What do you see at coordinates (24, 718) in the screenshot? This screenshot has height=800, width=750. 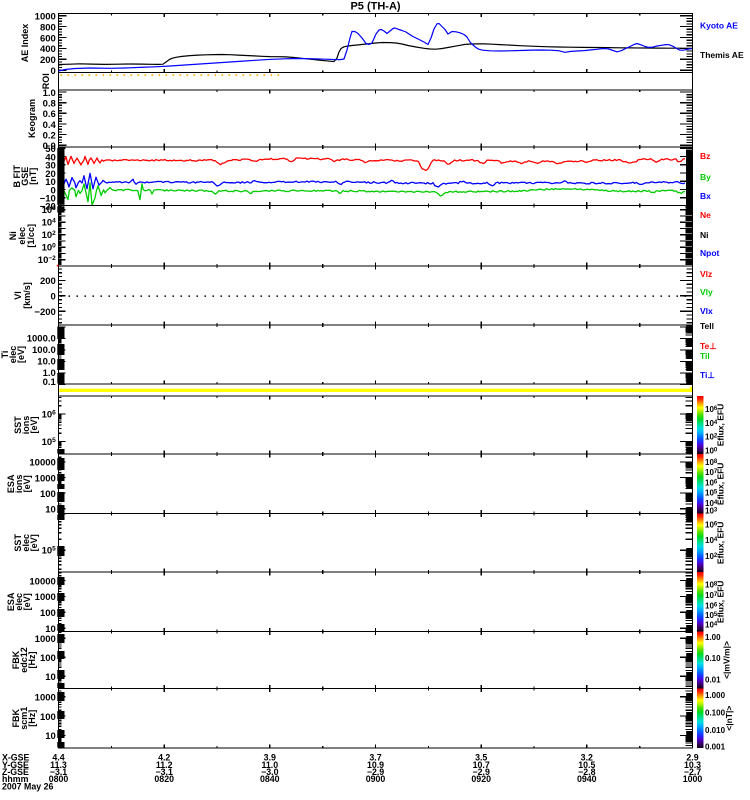 I see `svg-text: scm1` at bounding box center [24, 718].